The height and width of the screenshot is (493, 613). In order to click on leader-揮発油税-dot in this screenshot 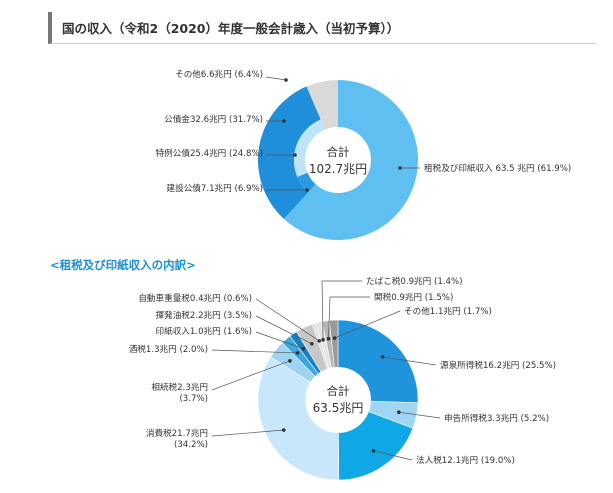, I will do `click(312, 344)`.